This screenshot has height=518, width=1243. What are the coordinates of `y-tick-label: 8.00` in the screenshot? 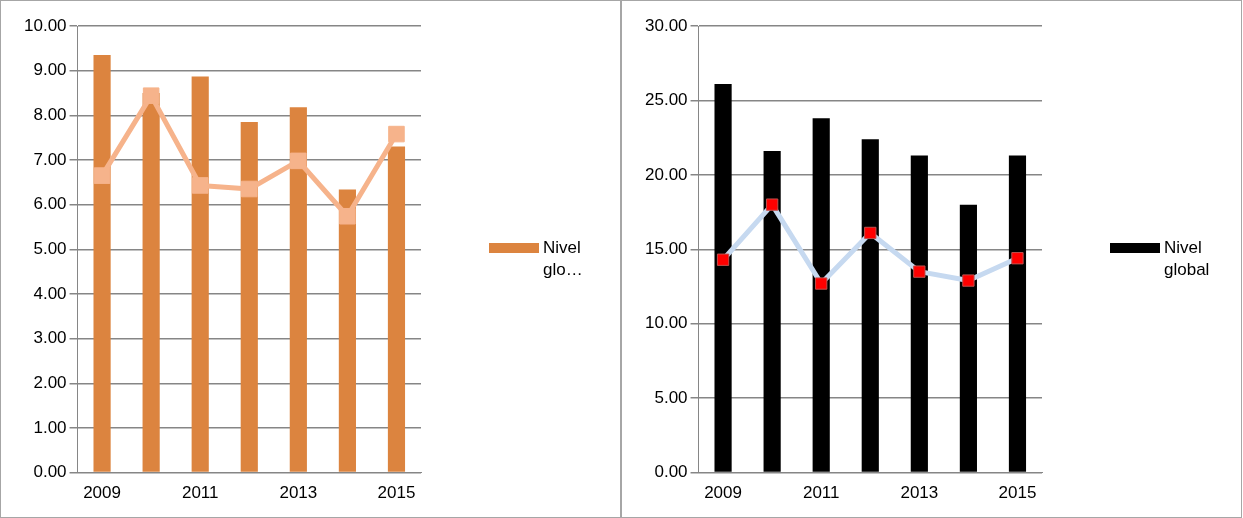 It's located at (50, 115).